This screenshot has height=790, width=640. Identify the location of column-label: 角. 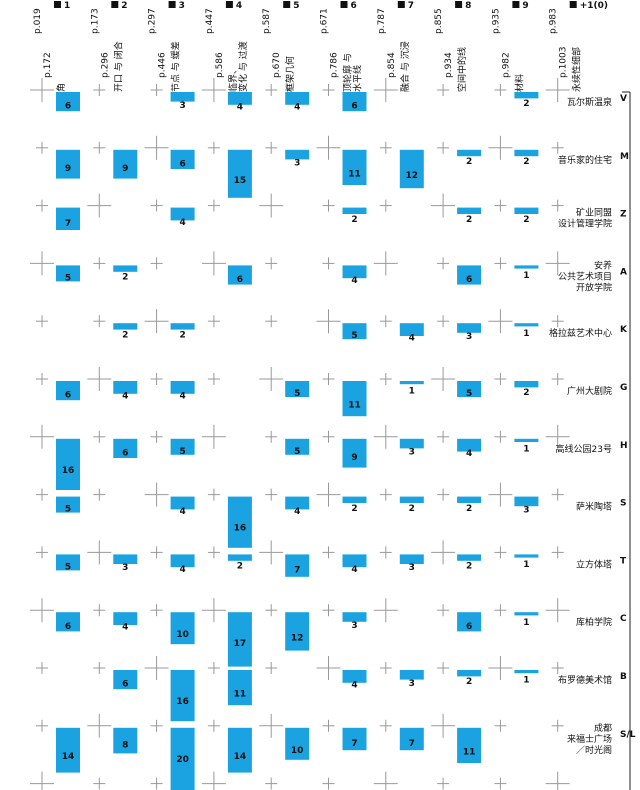
(61, 87).